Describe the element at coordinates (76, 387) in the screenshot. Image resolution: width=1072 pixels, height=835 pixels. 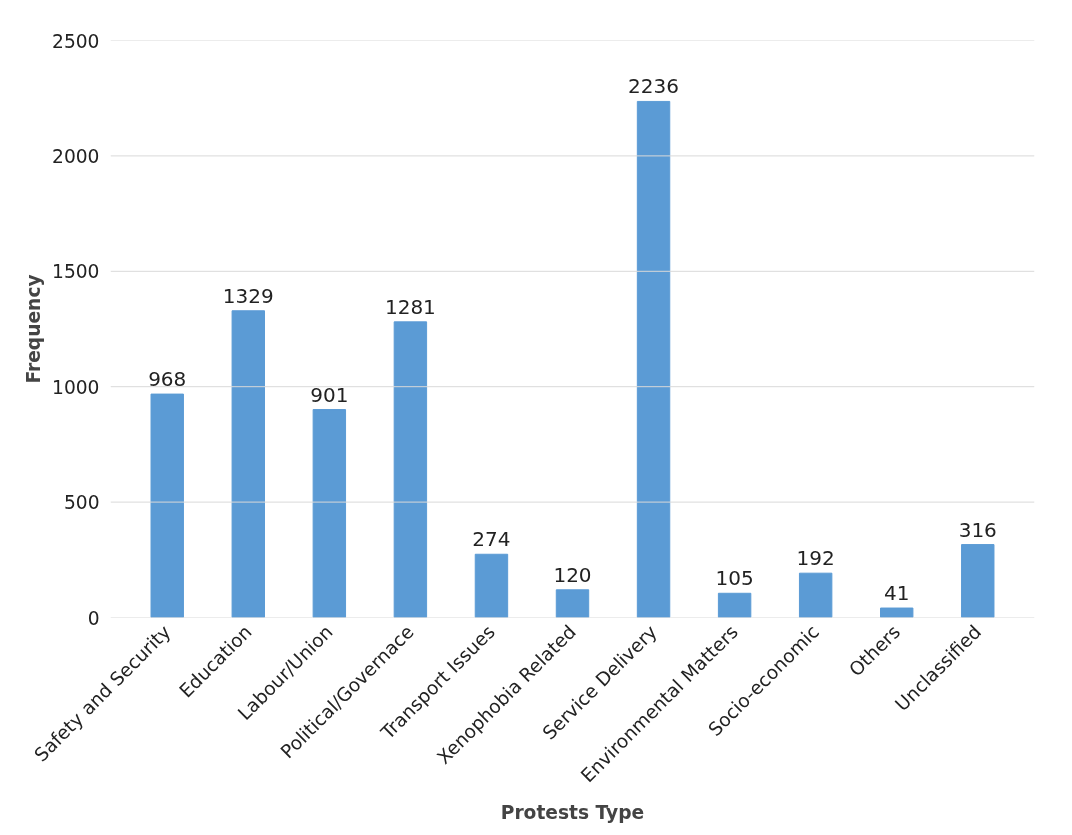
I see `y-tick-label: 1000` at that location.